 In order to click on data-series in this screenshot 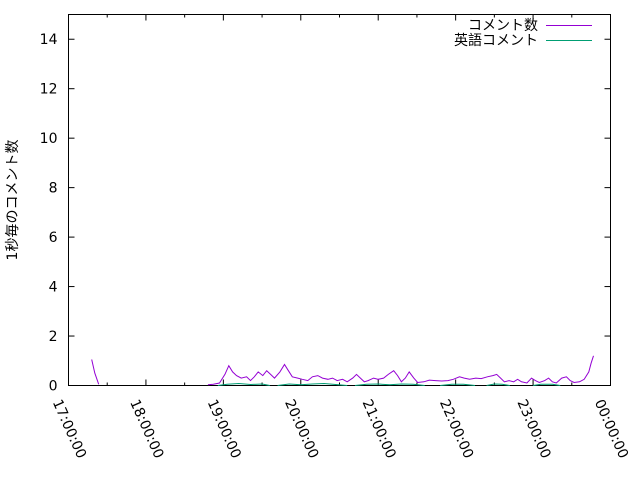, I will do `click(342, 370)`.